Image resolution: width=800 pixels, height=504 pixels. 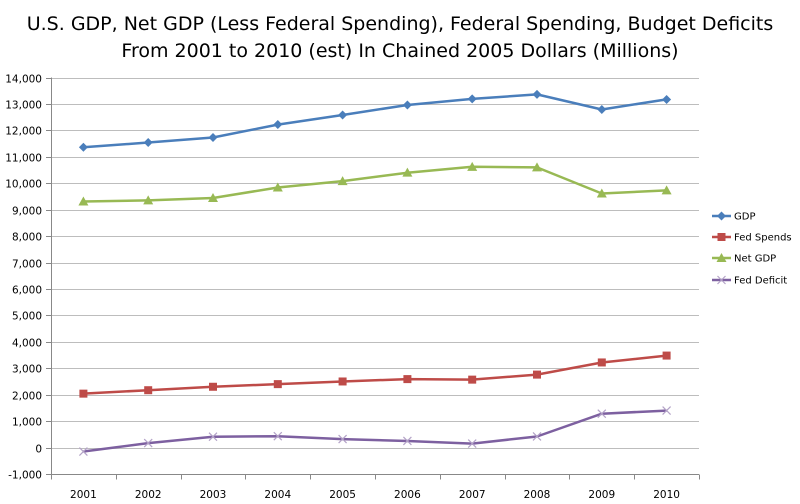 I want to click on legend-item-fed-spends: Fed Spends, so click(x=752, y=238).